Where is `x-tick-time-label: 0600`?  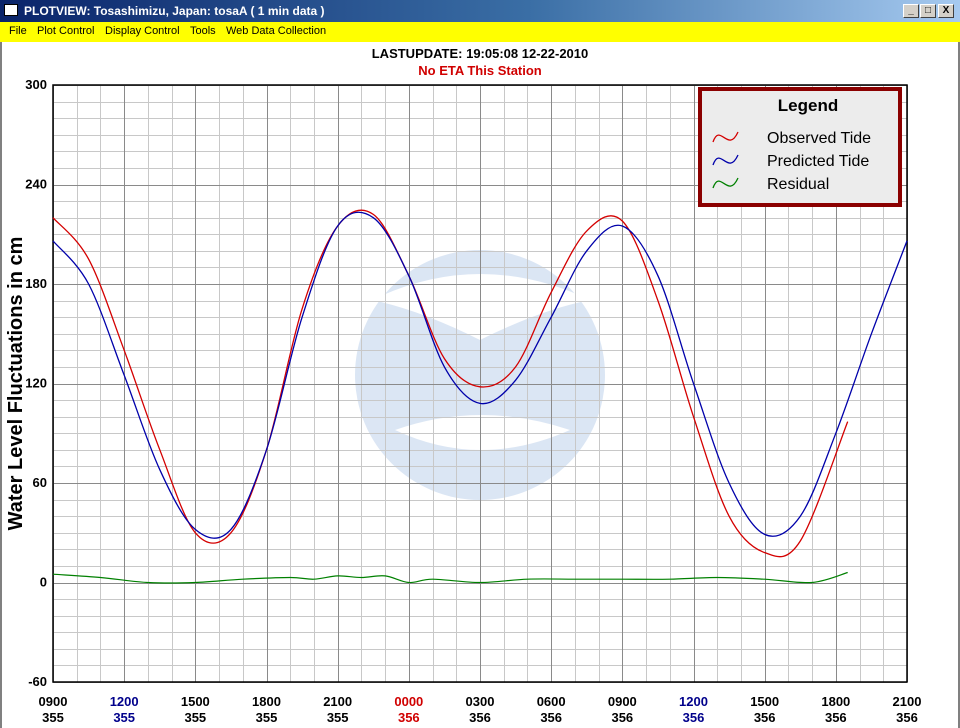
x-tick-time-label: 0600 is located at coordinates (551, 701).